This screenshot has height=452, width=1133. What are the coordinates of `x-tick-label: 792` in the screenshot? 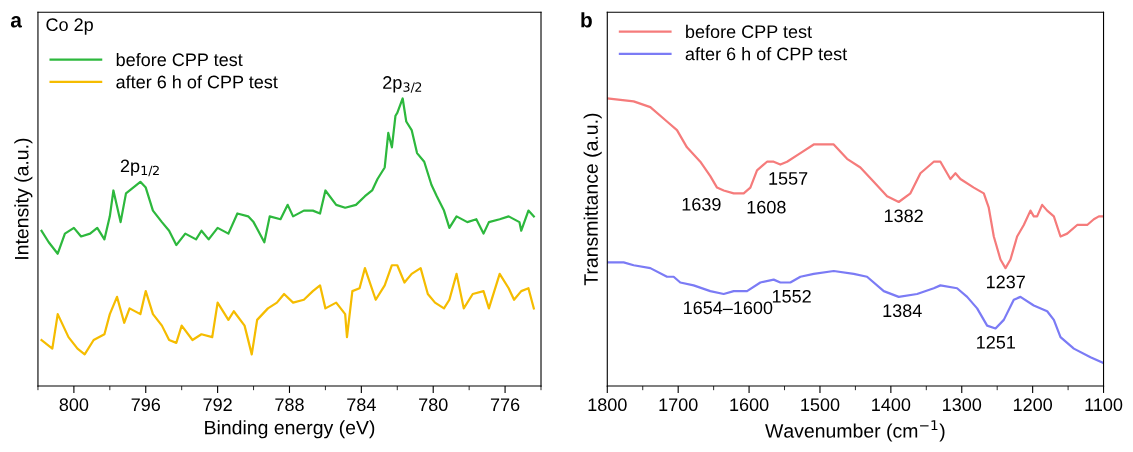 It's located at (217, 405).